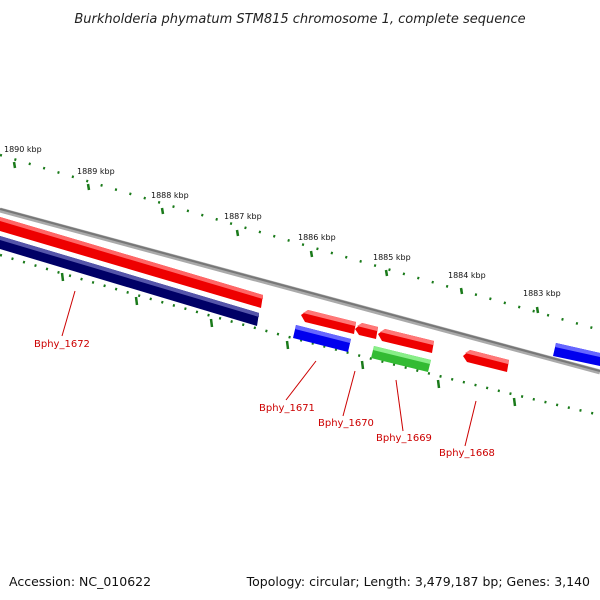 The image size is (600, 600). What do you see at coordinates (96, 171) in the screenshot?
I see `kbp-label-1889: 1889 kbp` at bounding box center [96, 171].